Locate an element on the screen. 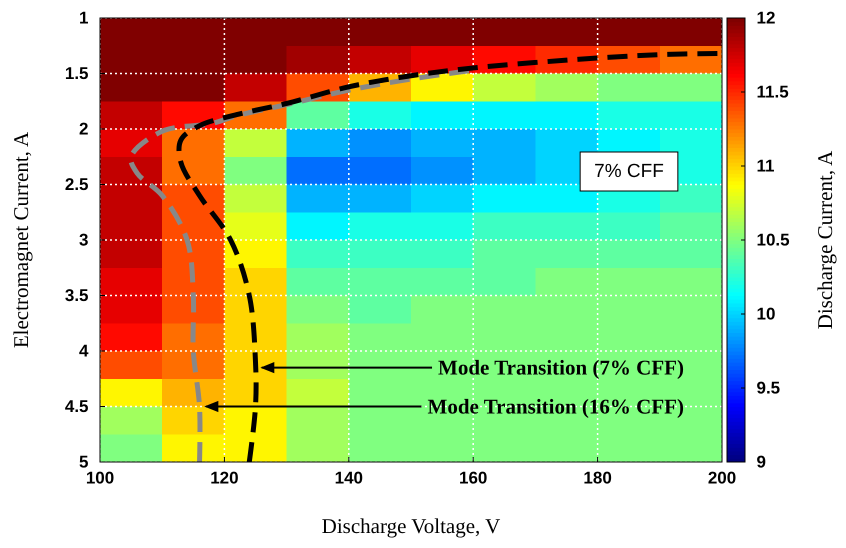  x-tick-label: 120 is located at coordinates (224, 478).